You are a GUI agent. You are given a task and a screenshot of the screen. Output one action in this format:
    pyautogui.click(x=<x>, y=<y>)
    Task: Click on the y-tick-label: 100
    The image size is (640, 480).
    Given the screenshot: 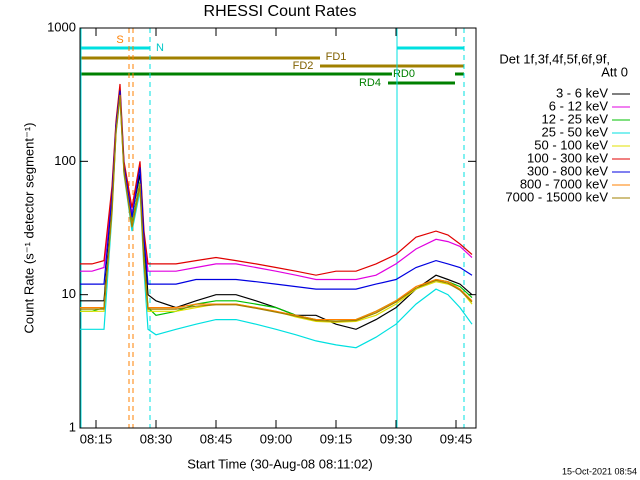 What is the action you would take?
    pyautogui.click(x=65, y=160)
    